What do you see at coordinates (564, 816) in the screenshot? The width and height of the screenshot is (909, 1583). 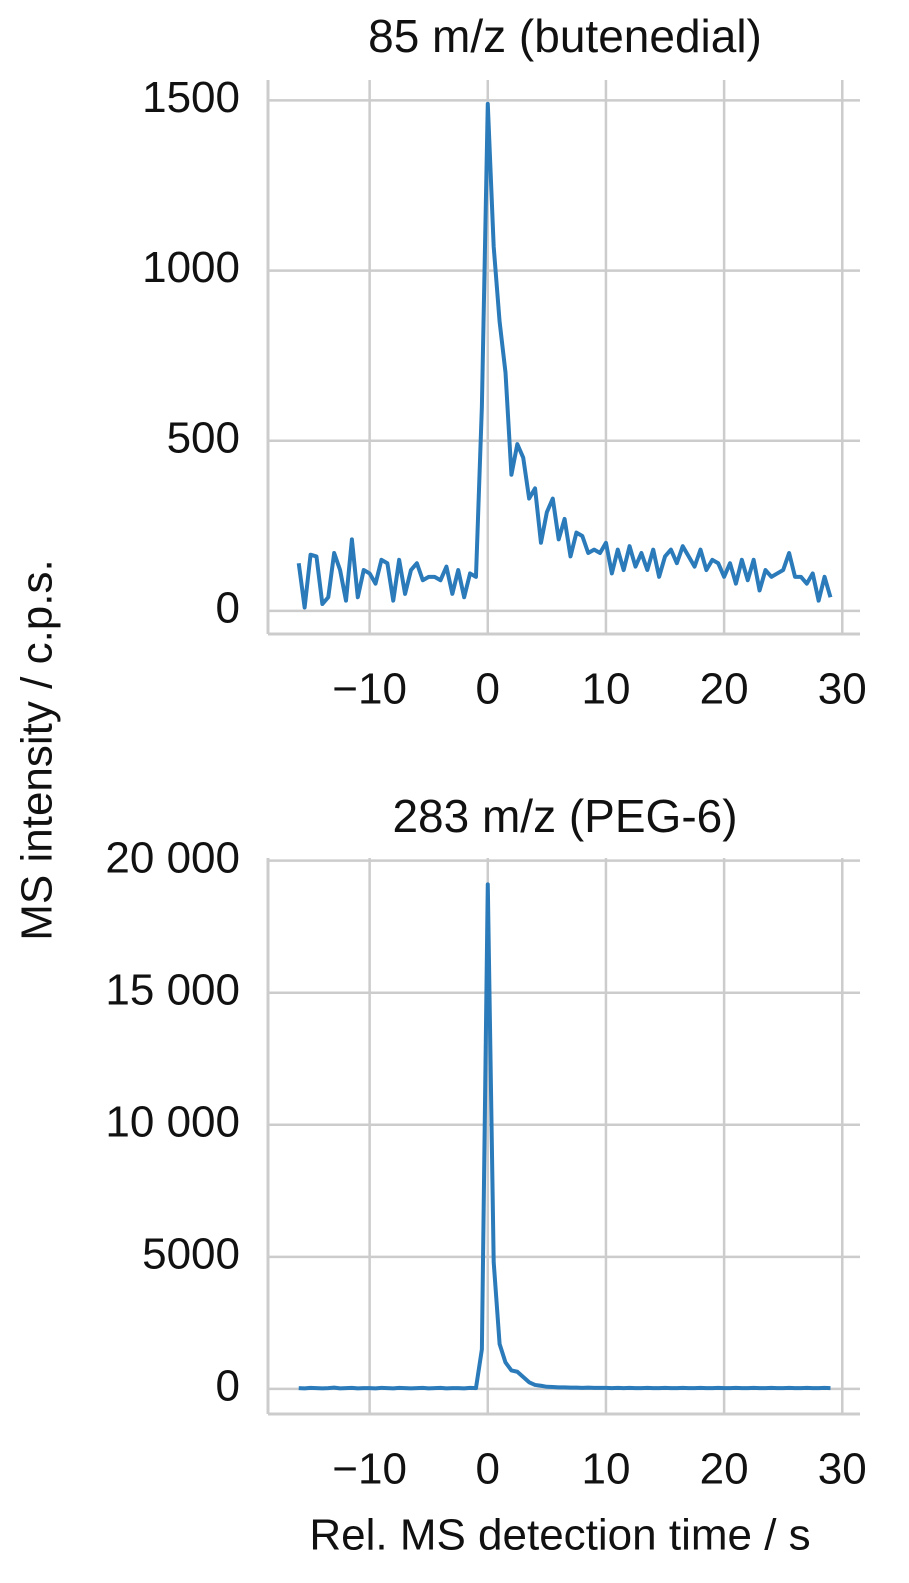 I see `chart-title: 283 m/z (PEG-6)` at bounding box center [564, 816].